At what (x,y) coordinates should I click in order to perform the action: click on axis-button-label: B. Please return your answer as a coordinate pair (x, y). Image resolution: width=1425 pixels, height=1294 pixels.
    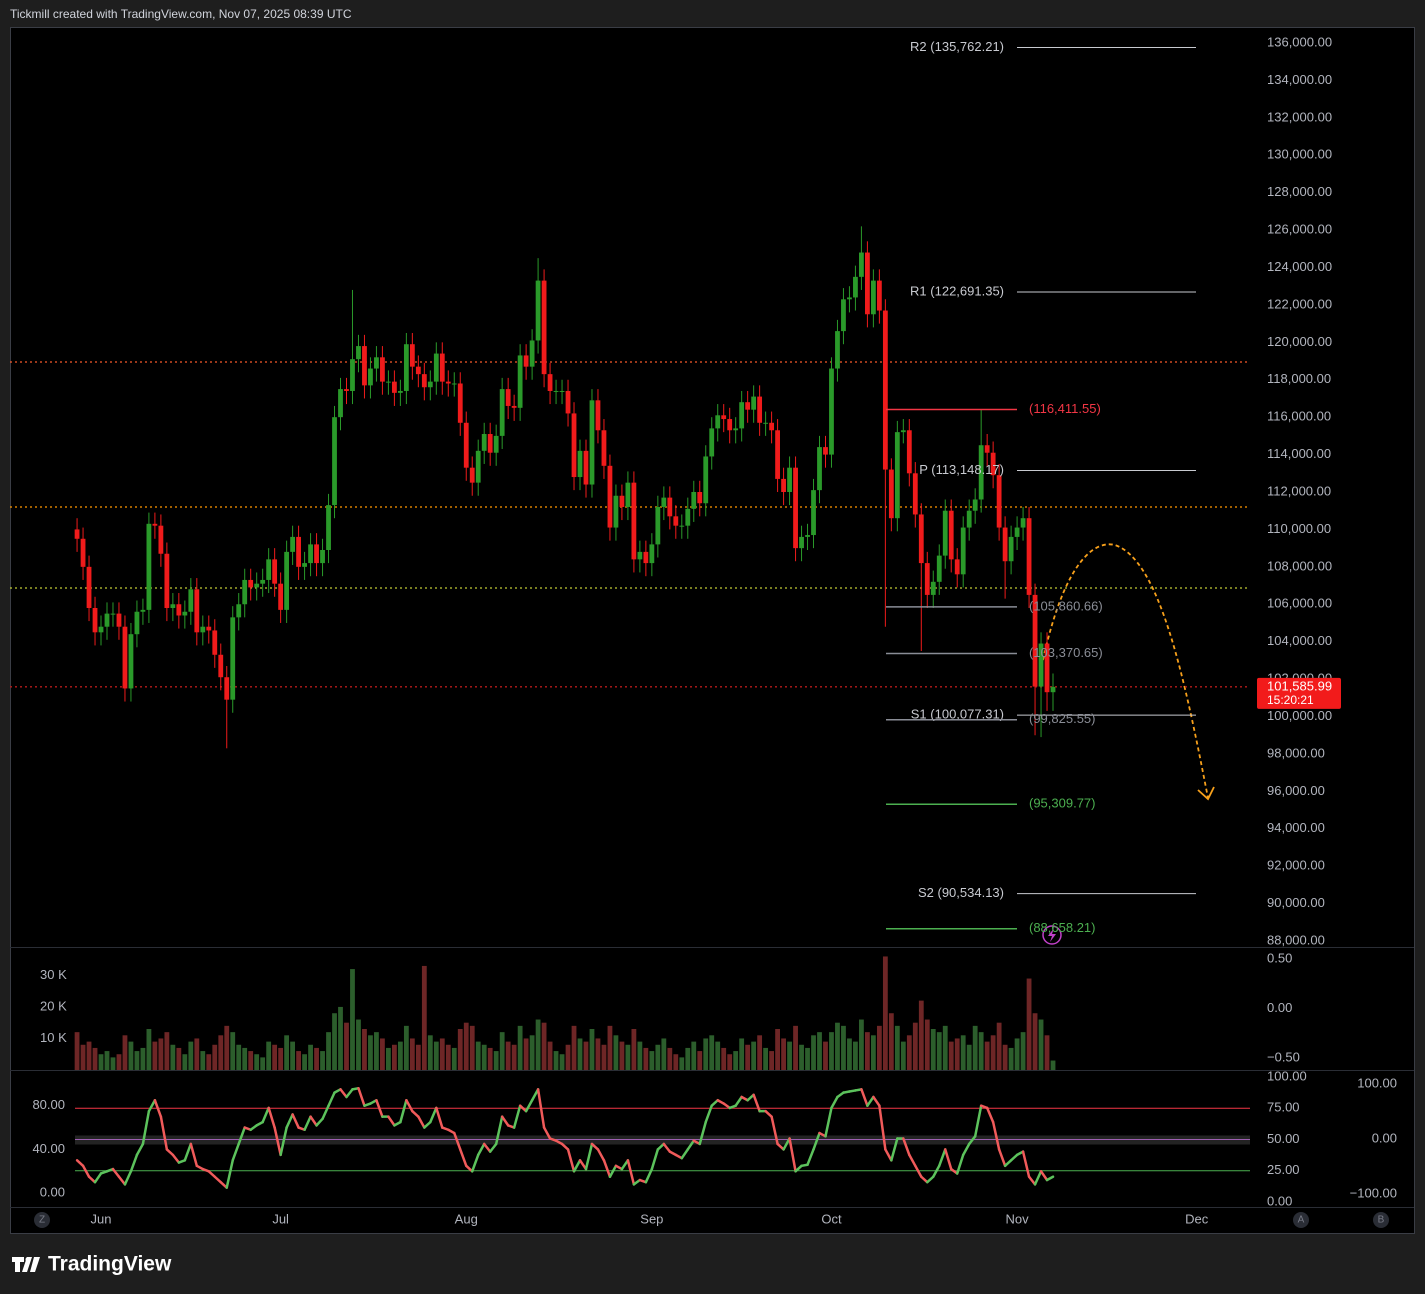
    Looking at the image, I should click on (1381, 1220).